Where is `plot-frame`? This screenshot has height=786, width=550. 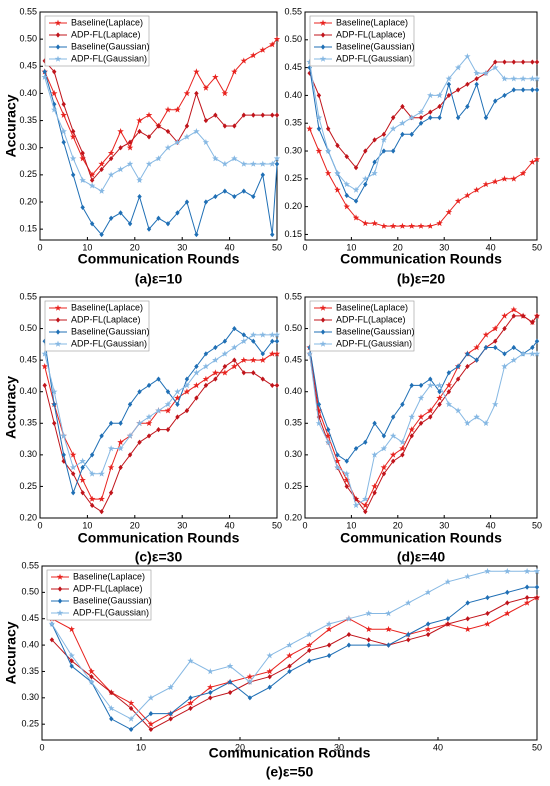 plot-frame is located at coordinates (158, 126).